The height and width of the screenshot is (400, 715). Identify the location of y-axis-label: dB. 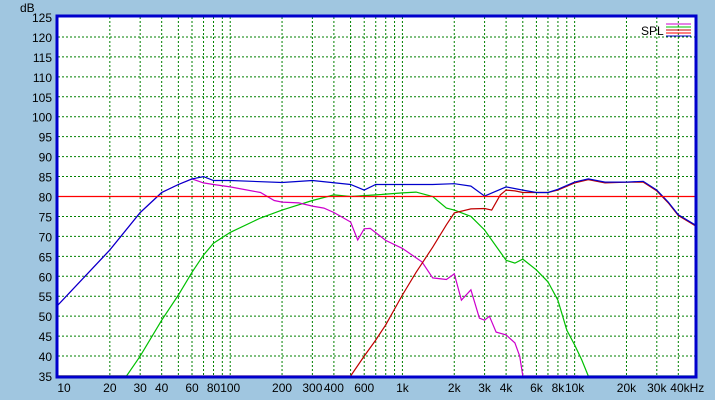
(27, 8).